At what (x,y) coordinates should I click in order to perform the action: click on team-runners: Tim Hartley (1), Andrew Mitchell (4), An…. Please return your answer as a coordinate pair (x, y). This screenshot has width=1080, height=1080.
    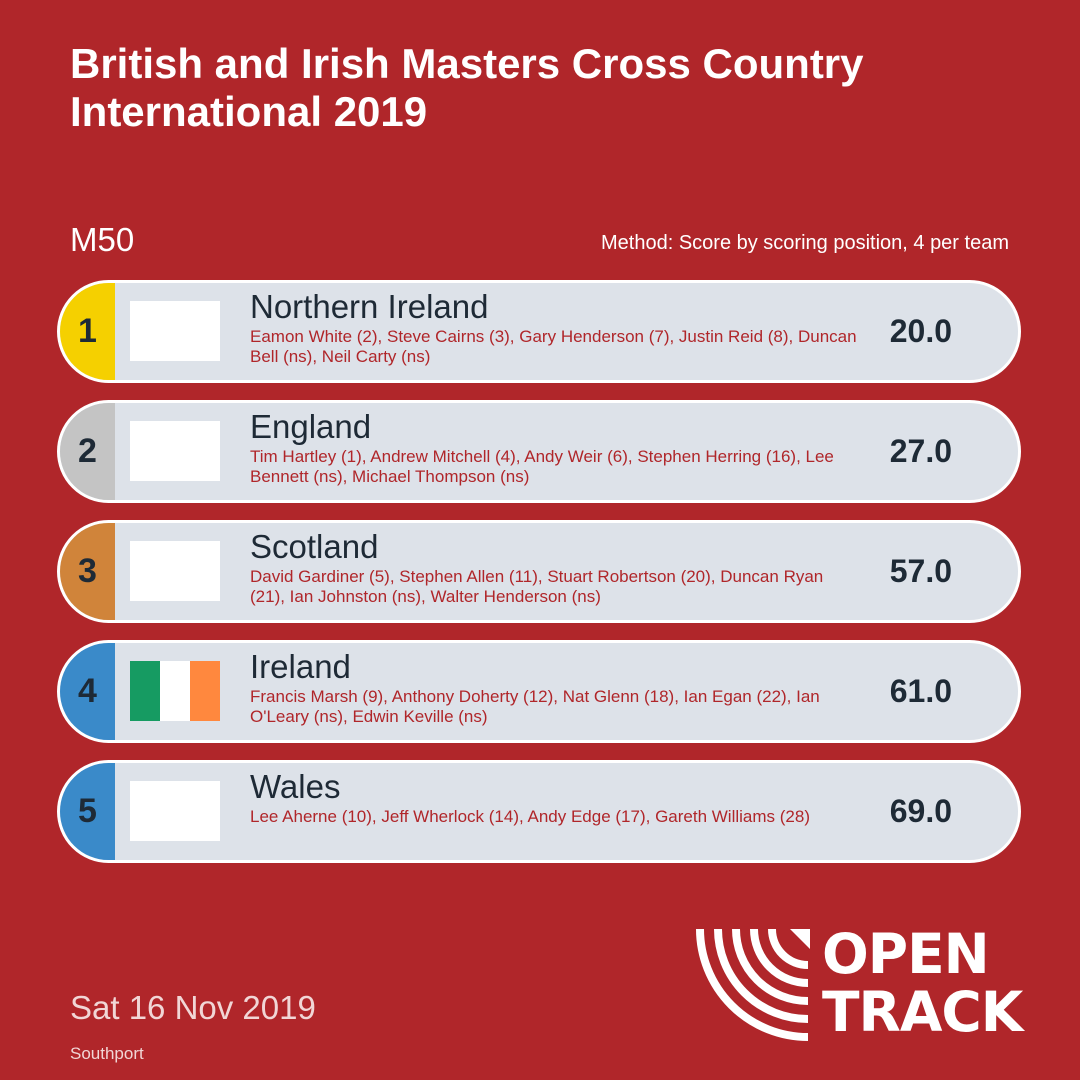
    Looking at the image, I should click on (542, 466).